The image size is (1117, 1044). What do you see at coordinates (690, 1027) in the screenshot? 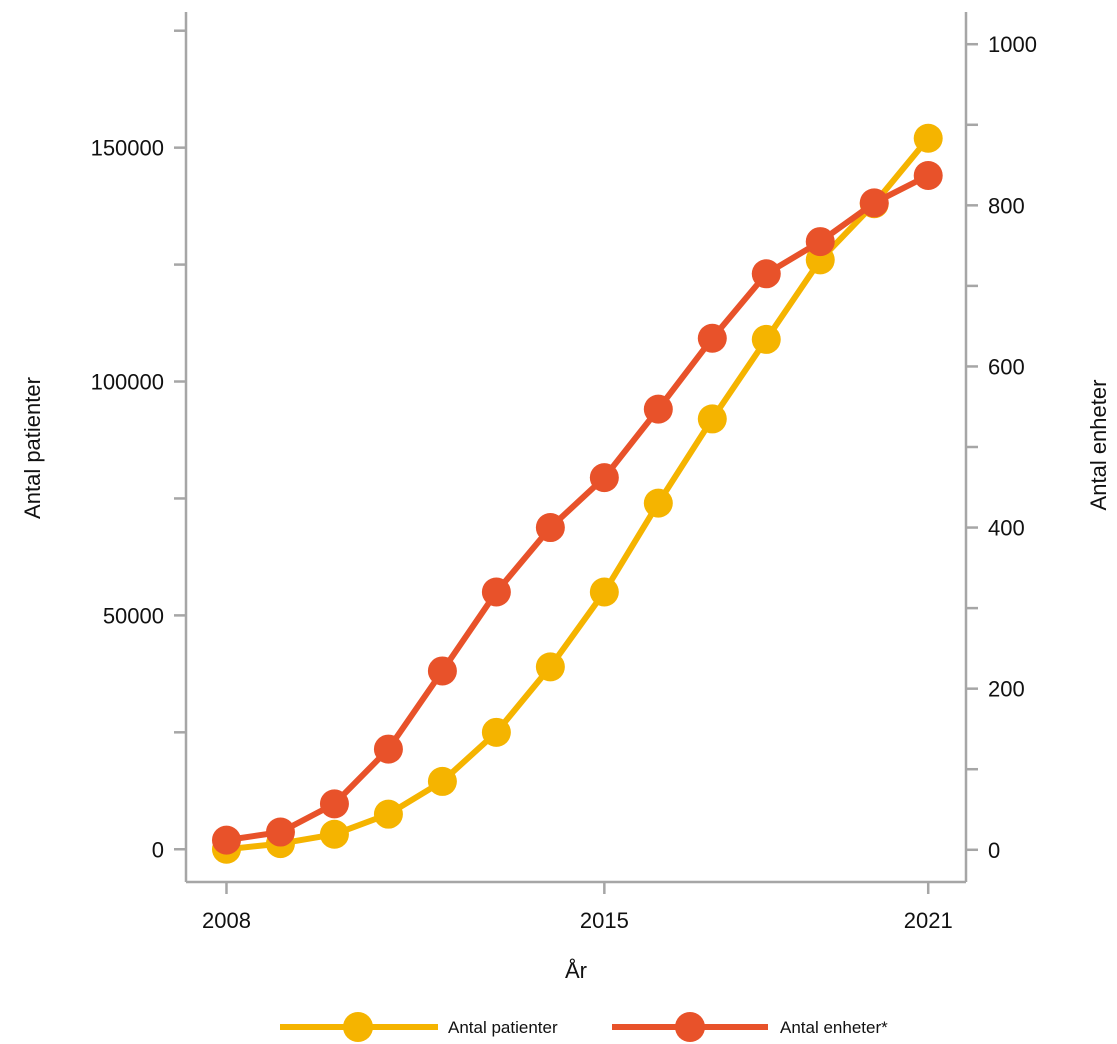
I see `legend-marker-units` at bounding box center [690, 1027].